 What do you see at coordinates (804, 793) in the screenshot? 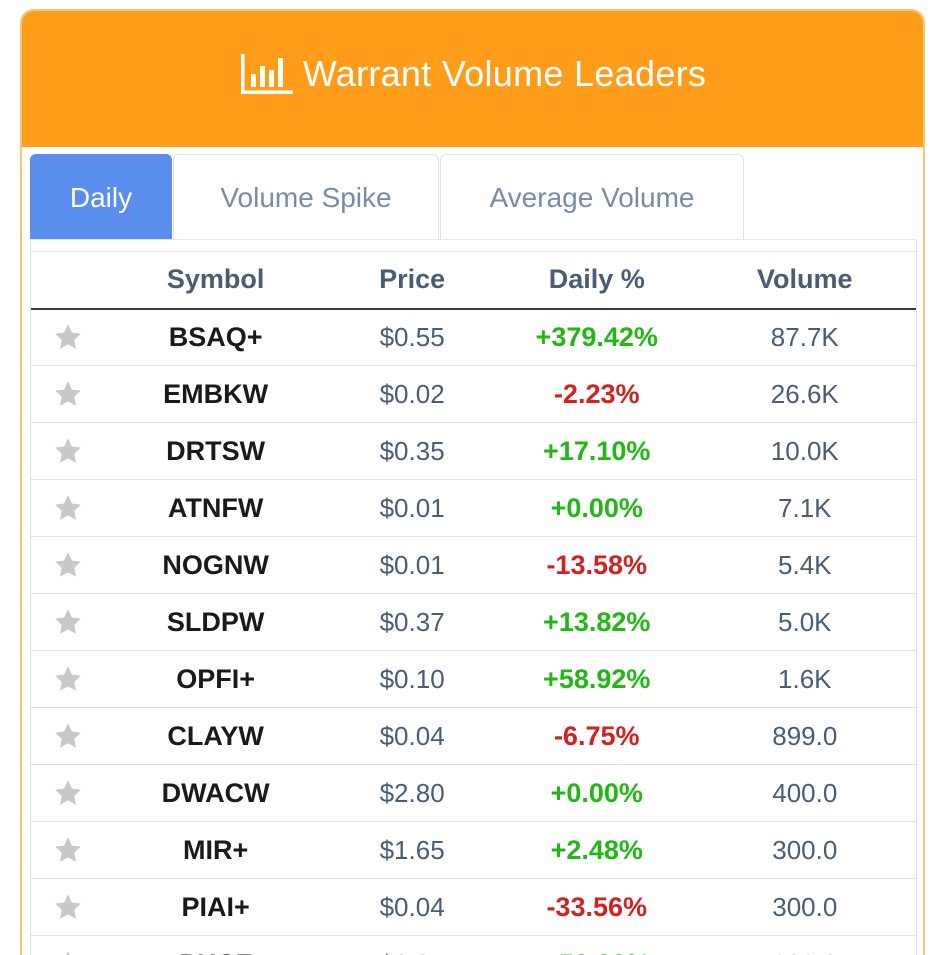
I see `volume-cell: 400.0` at bounding box center [804, 793].